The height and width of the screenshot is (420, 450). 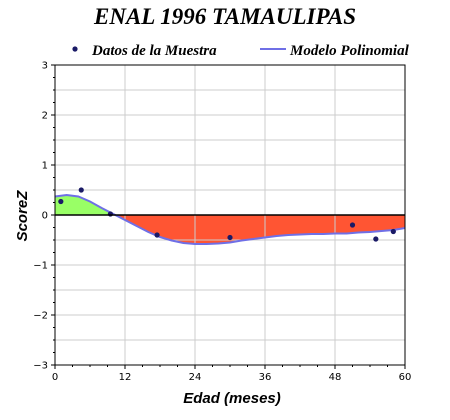 I want to click on y-axis-label: ScoreZ, so click(x=22, y=216).